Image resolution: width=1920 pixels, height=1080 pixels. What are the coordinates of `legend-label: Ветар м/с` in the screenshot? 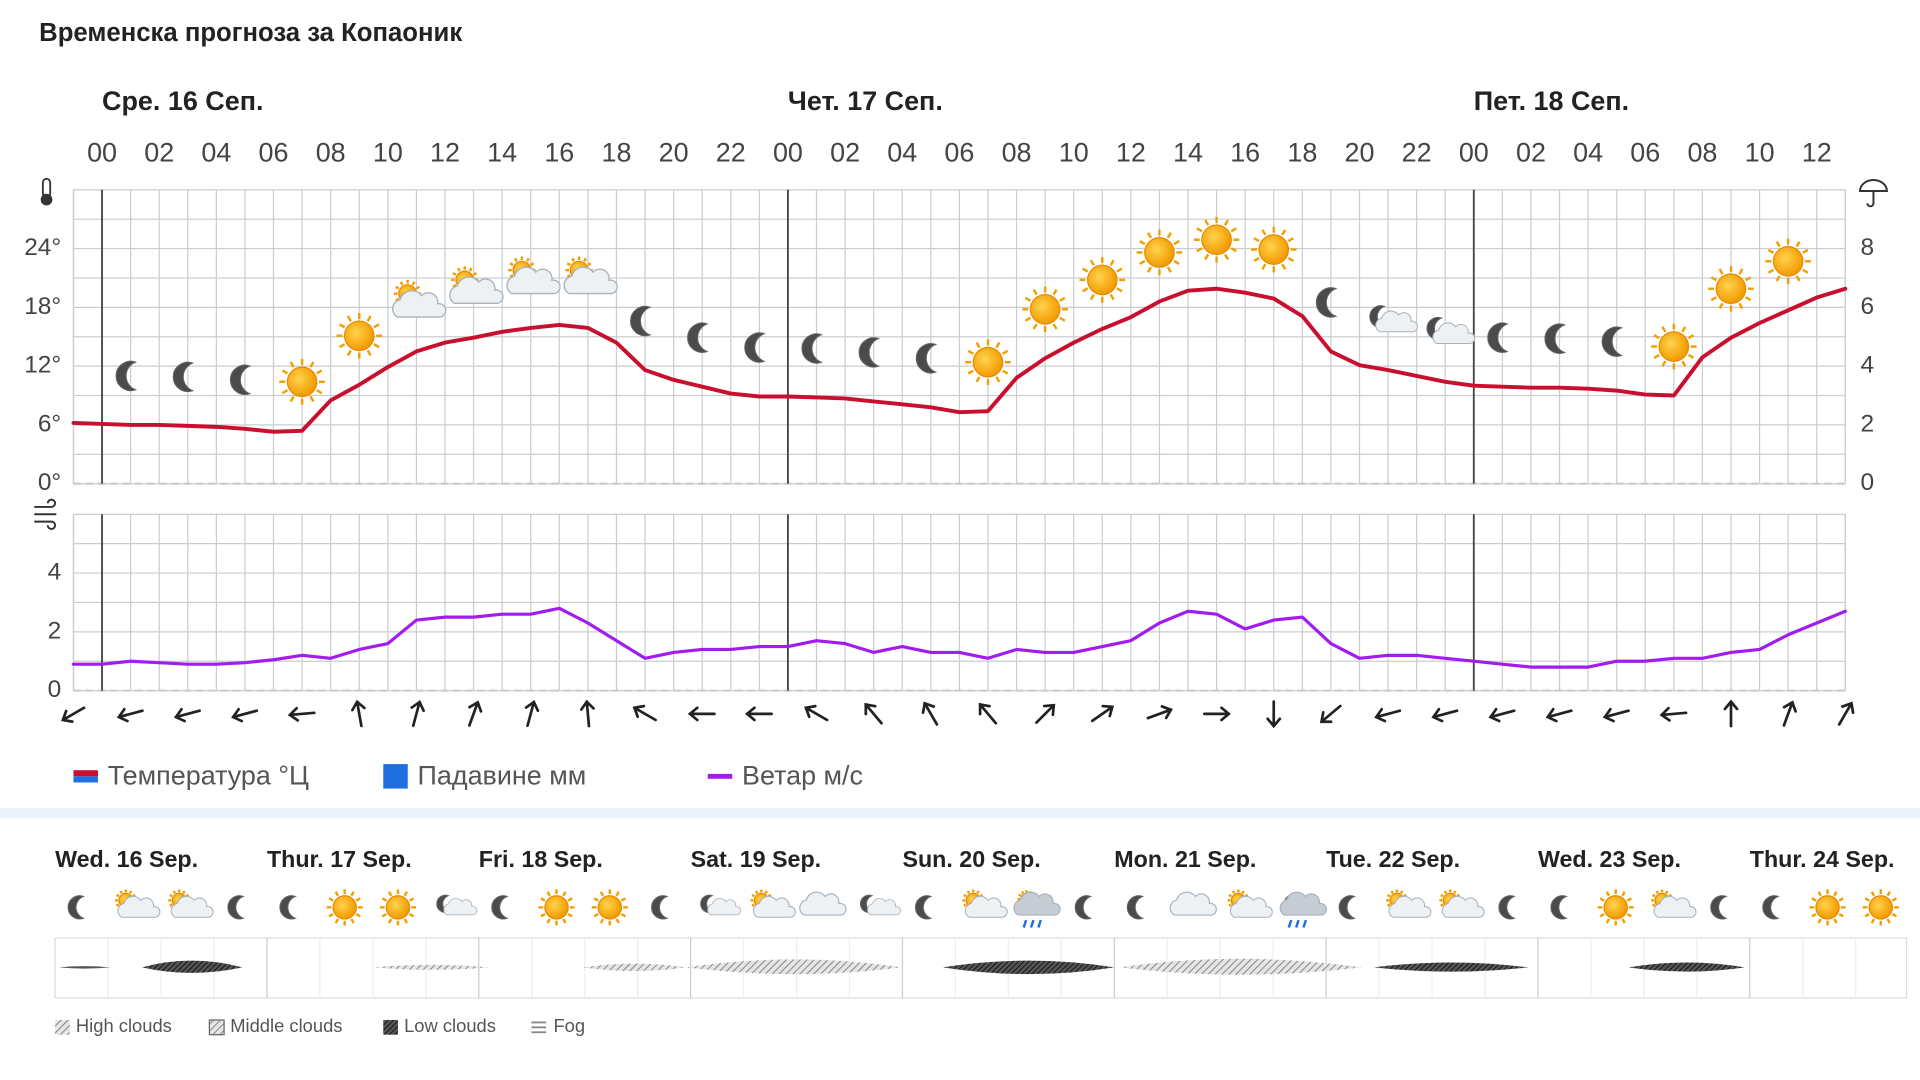 It's located at (802, 776).